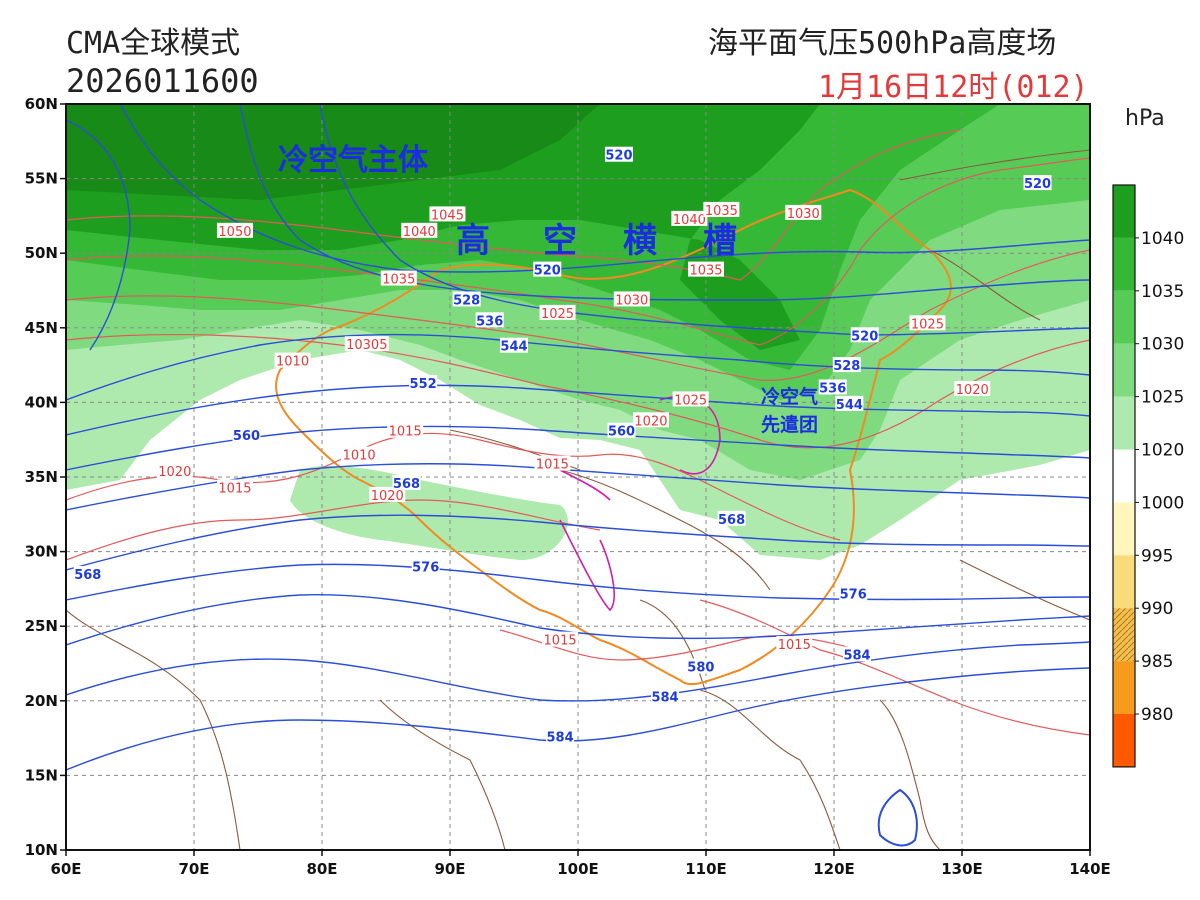 This screenshot has width=1200, height=900. Describe the element at coordinates (41, 477) in the screenshot. I see `lat-tick-label: 35N` at that location.